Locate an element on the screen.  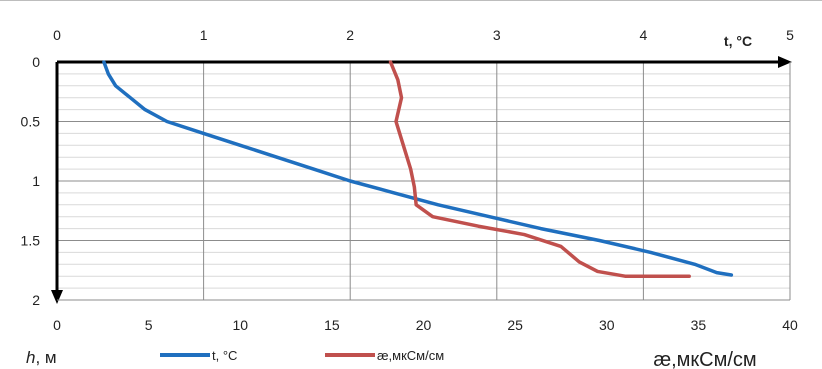
bottom-tick-label: 40 is located at coordinates (790, 325).